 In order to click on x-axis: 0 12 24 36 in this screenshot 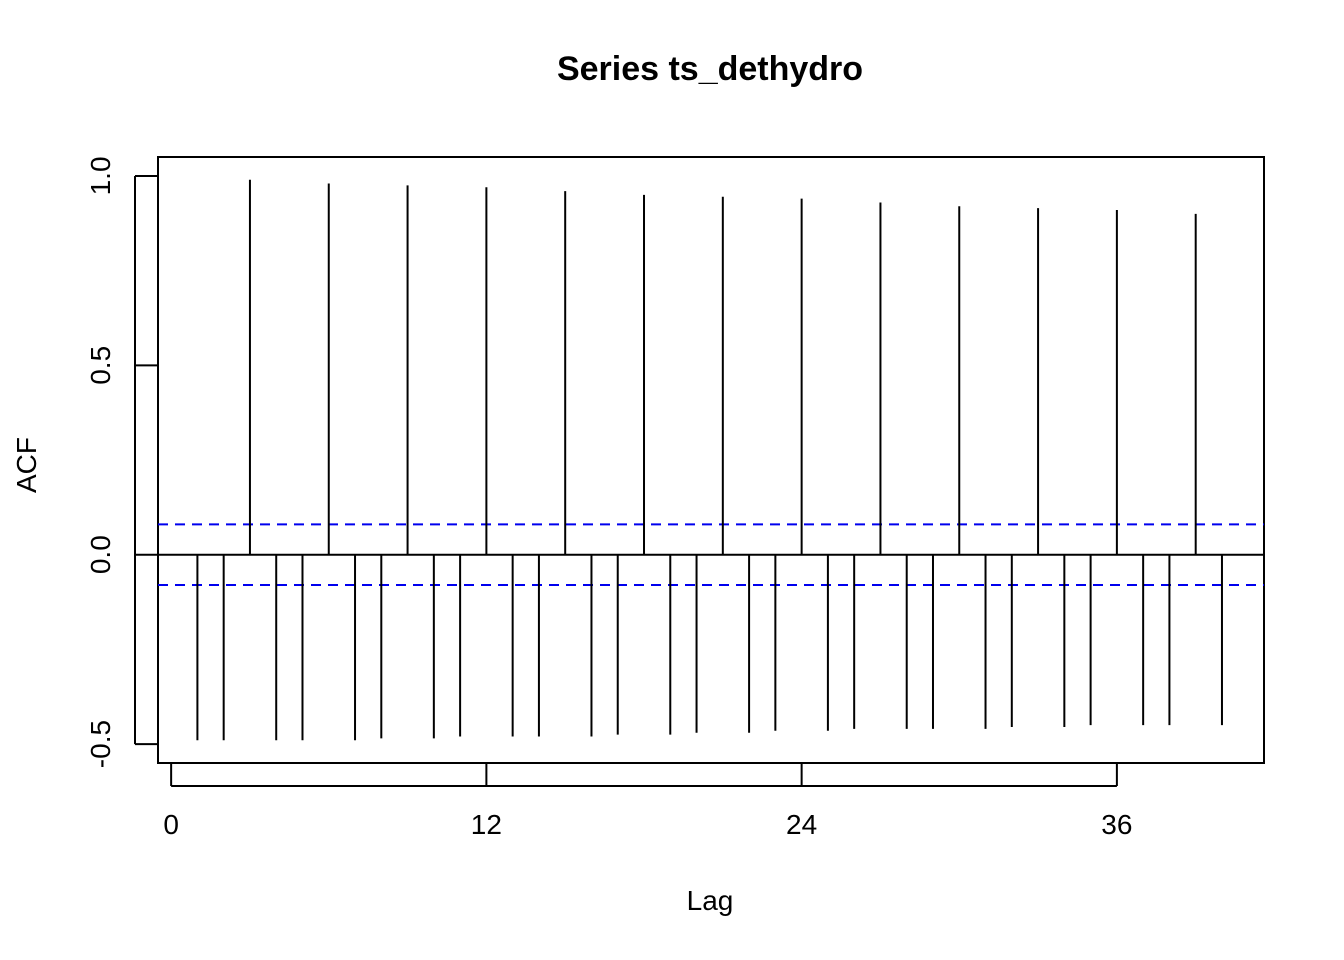, I will do `click(647, 802)`.